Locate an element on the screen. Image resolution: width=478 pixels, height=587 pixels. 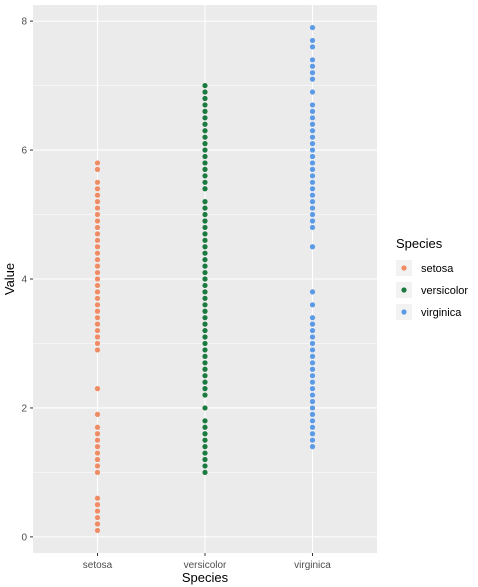
y-tick-label: 8 is located at coordinates (24, 22).